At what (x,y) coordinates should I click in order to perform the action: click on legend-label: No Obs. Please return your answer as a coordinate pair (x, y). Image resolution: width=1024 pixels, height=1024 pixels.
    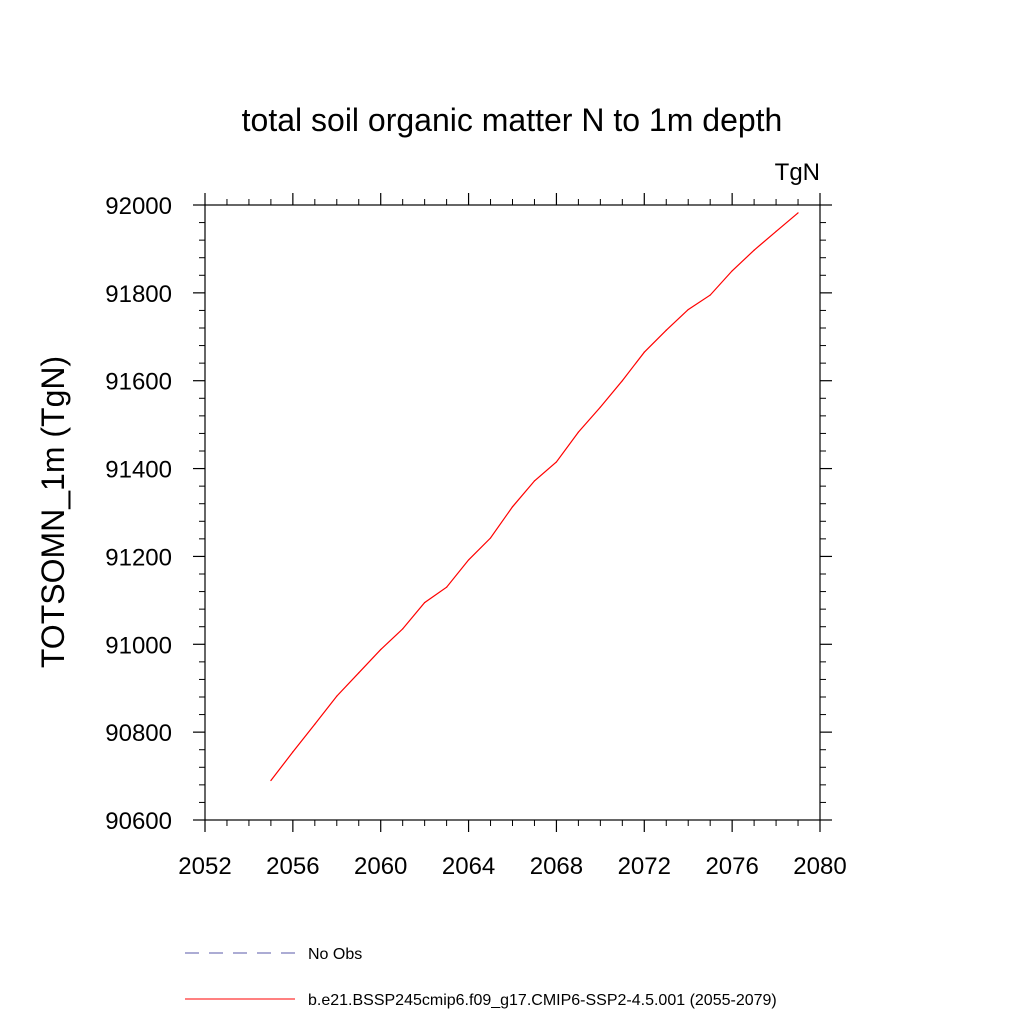
    Looking at the image, I should click on (335, 954).